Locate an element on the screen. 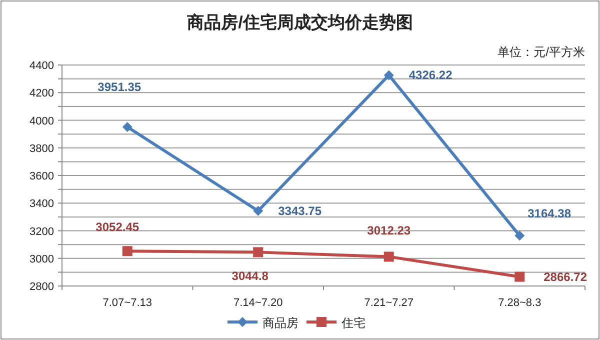 The image size is (600, 340). y-tick-label: 3600 is located at coordinates (42, 176).